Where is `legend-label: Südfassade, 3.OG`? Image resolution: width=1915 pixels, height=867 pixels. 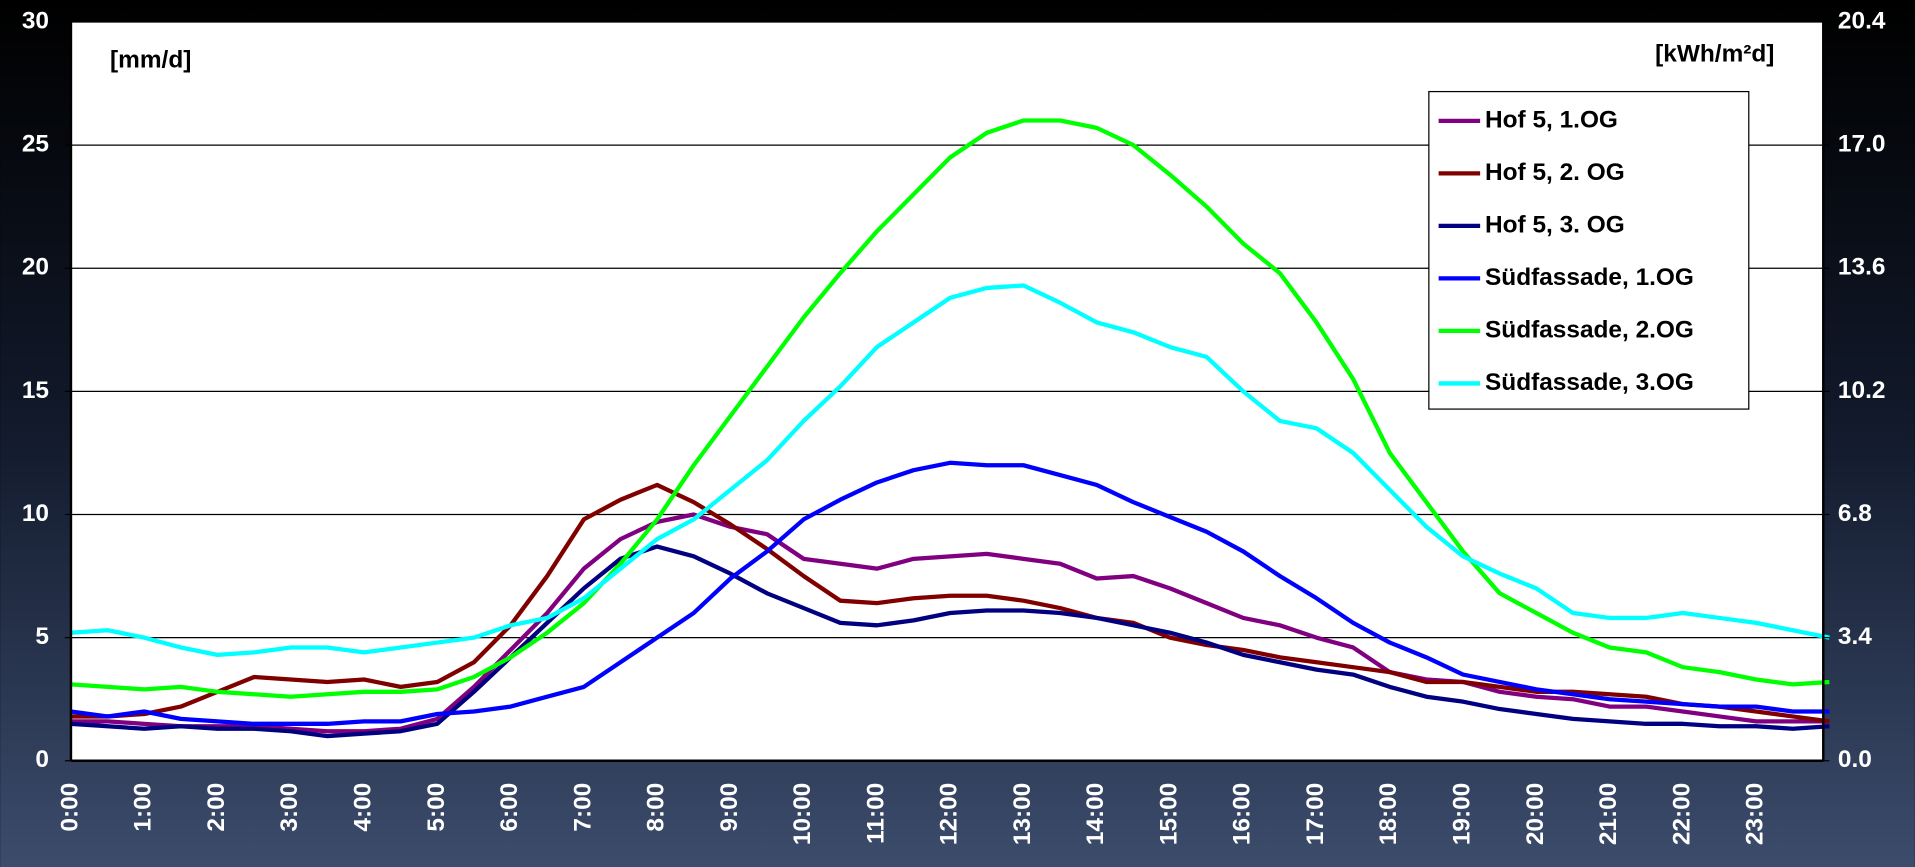 legend-label: Südfassade, 3.OG is located at coordinates (1589, 382).